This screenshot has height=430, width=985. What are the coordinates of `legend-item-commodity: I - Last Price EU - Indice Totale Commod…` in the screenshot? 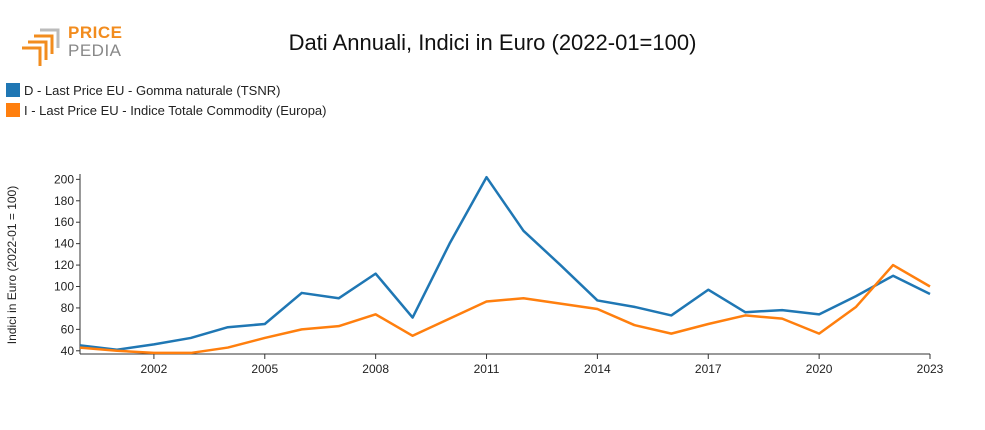 It's located at (166, 110).